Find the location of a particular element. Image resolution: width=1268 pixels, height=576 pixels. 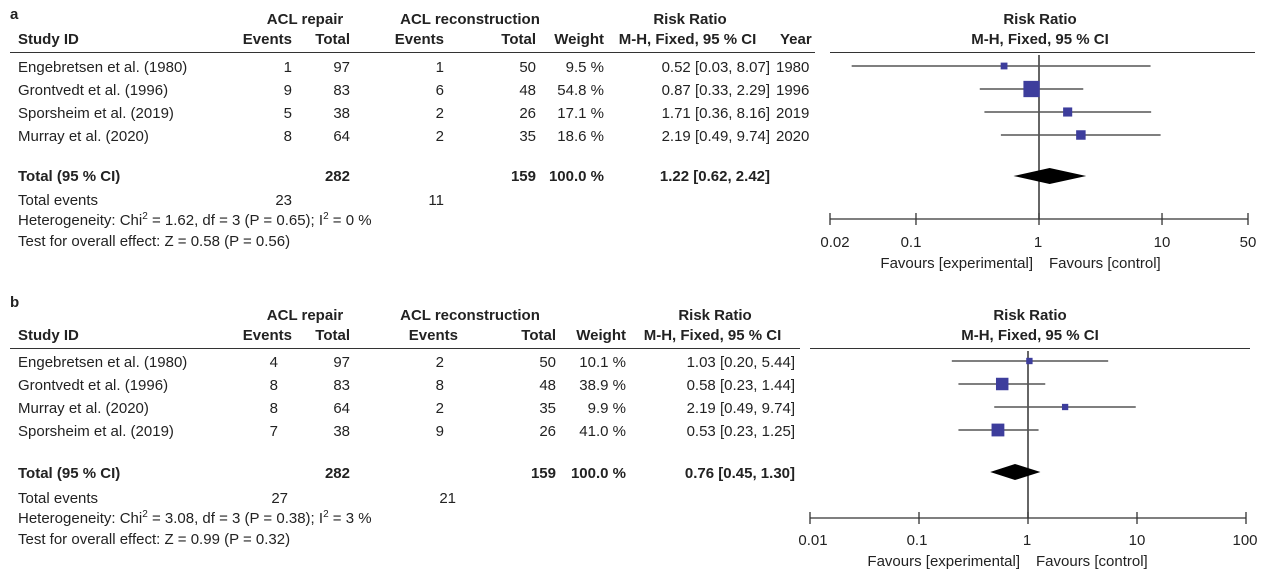

events-1: 5 is located at coordinates (287, 113).